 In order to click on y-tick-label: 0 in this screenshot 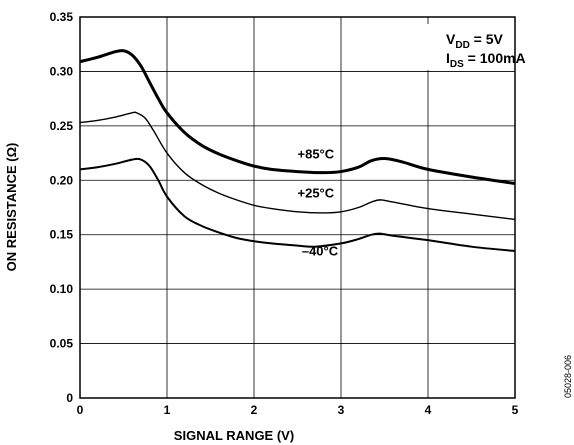, I will do `click(69, 398)`.